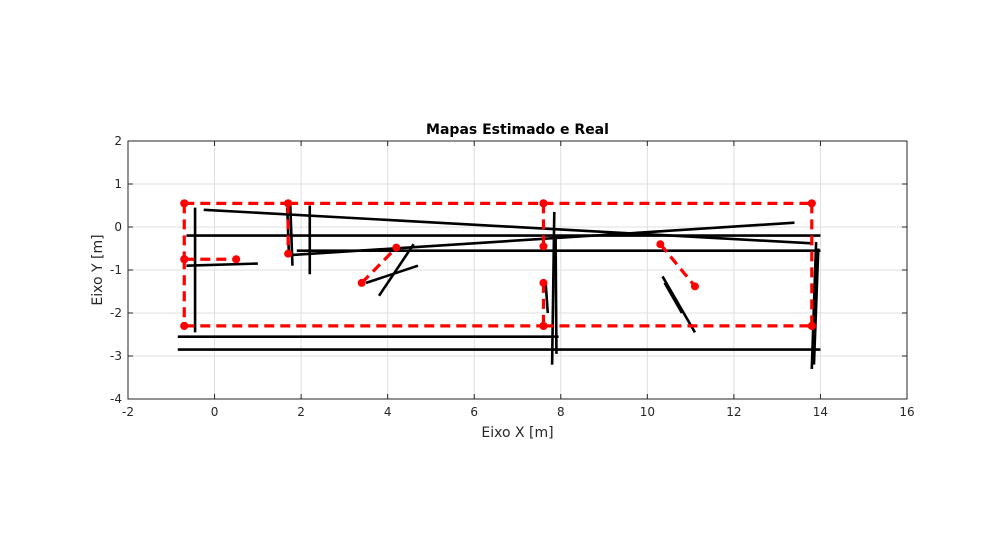 Image resolution: width=1002 pixels, height=560 pixels. I want to click on y-tick-label: 0, so click(118, 227).